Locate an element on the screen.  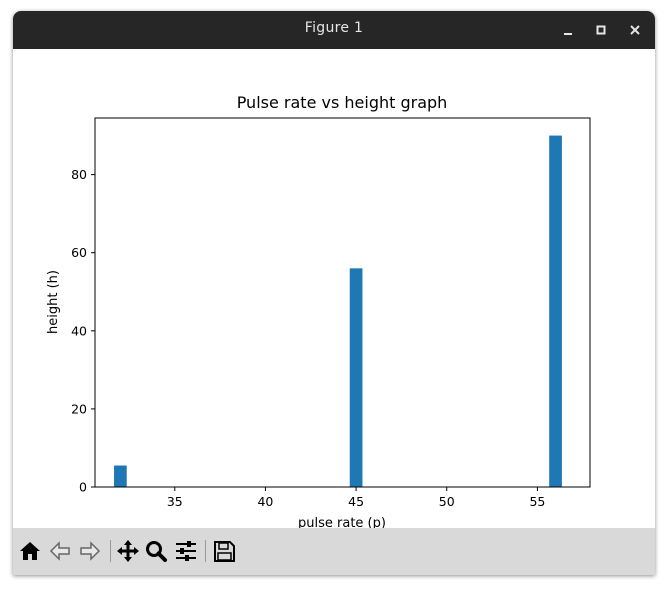
x-tick-label: 35 is located at coordinates (175, 501).